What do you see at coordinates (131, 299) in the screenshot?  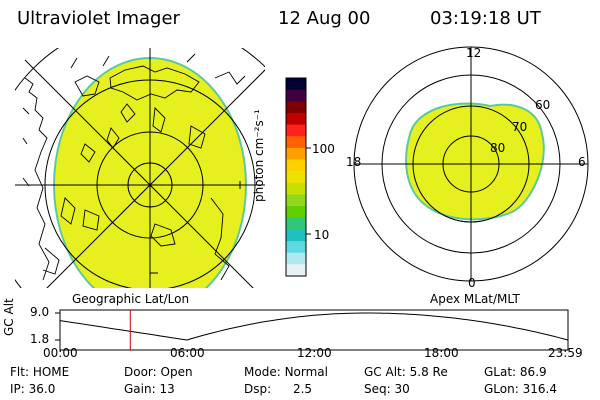 I see `geographic-caption: Geographic Lat/Lon` at bounding box center [131, 299].